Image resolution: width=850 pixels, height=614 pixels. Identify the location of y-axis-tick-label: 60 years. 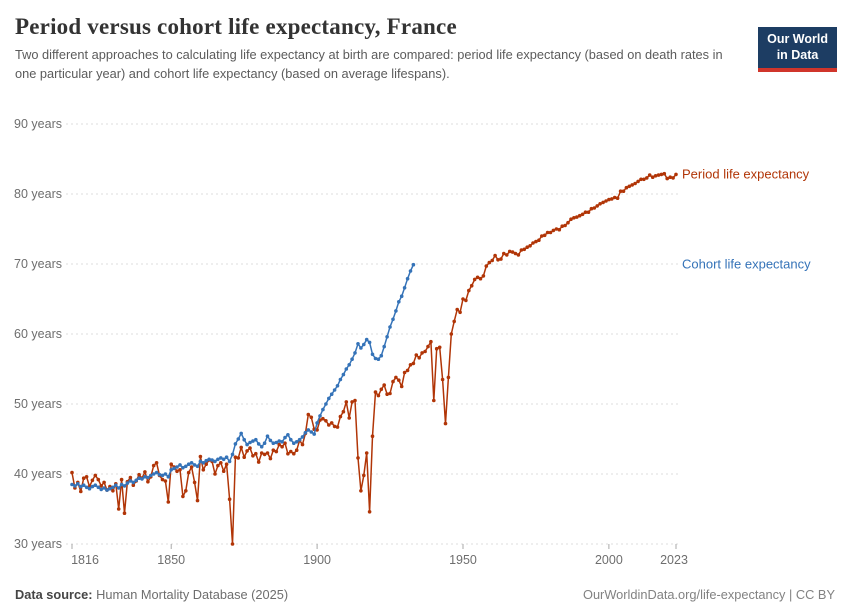
(38, 334).